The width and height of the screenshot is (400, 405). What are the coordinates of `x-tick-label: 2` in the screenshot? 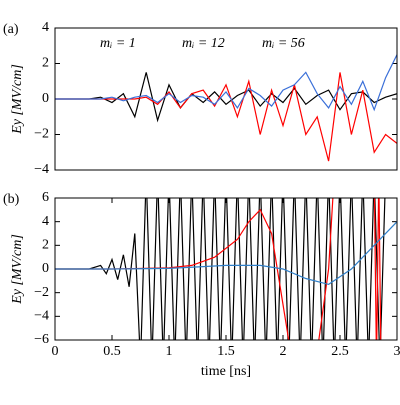 It's located at (283, 351).